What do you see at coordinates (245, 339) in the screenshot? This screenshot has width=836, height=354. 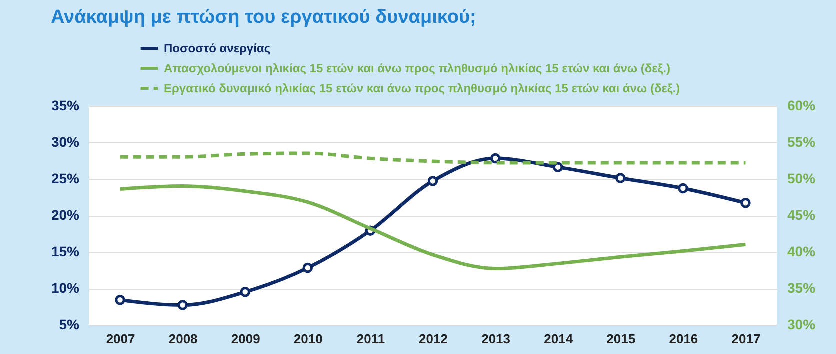 I see `x-tick-label: 2009` at bounding box center [245, 339].